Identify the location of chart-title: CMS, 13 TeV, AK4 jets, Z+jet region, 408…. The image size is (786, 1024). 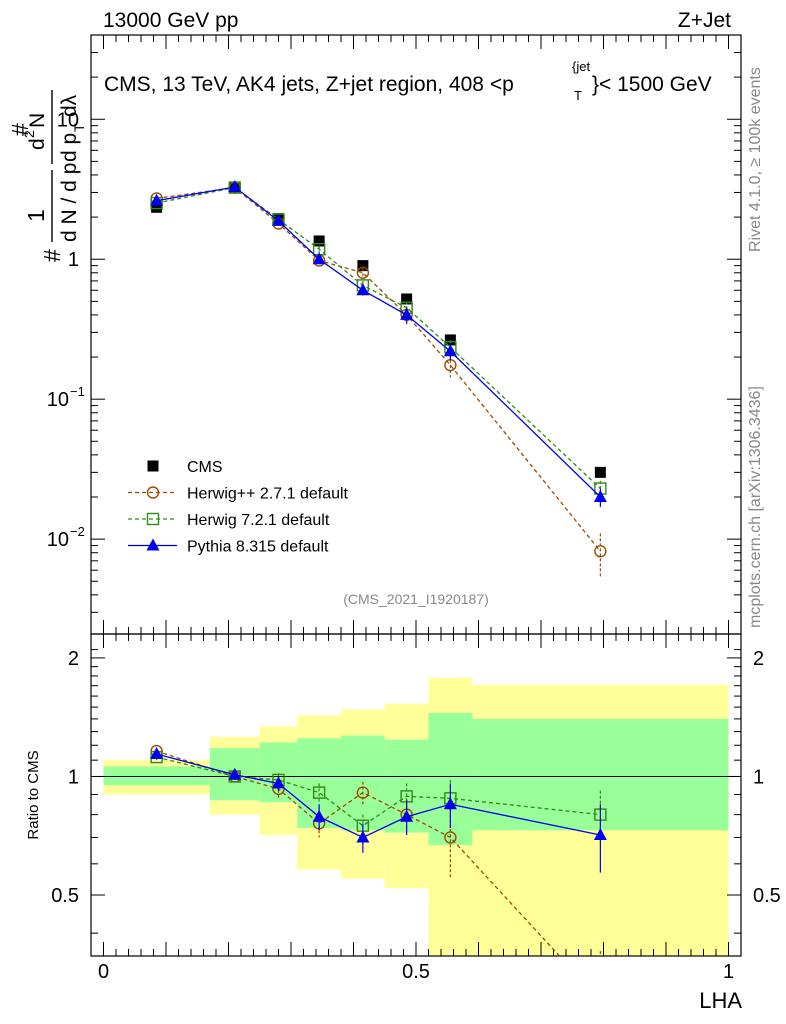
(408, 81).